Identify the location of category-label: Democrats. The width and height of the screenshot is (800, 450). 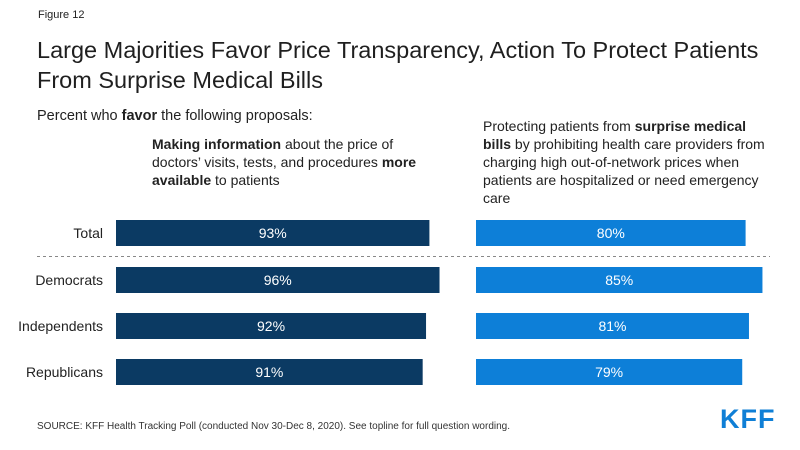
(69, 280).